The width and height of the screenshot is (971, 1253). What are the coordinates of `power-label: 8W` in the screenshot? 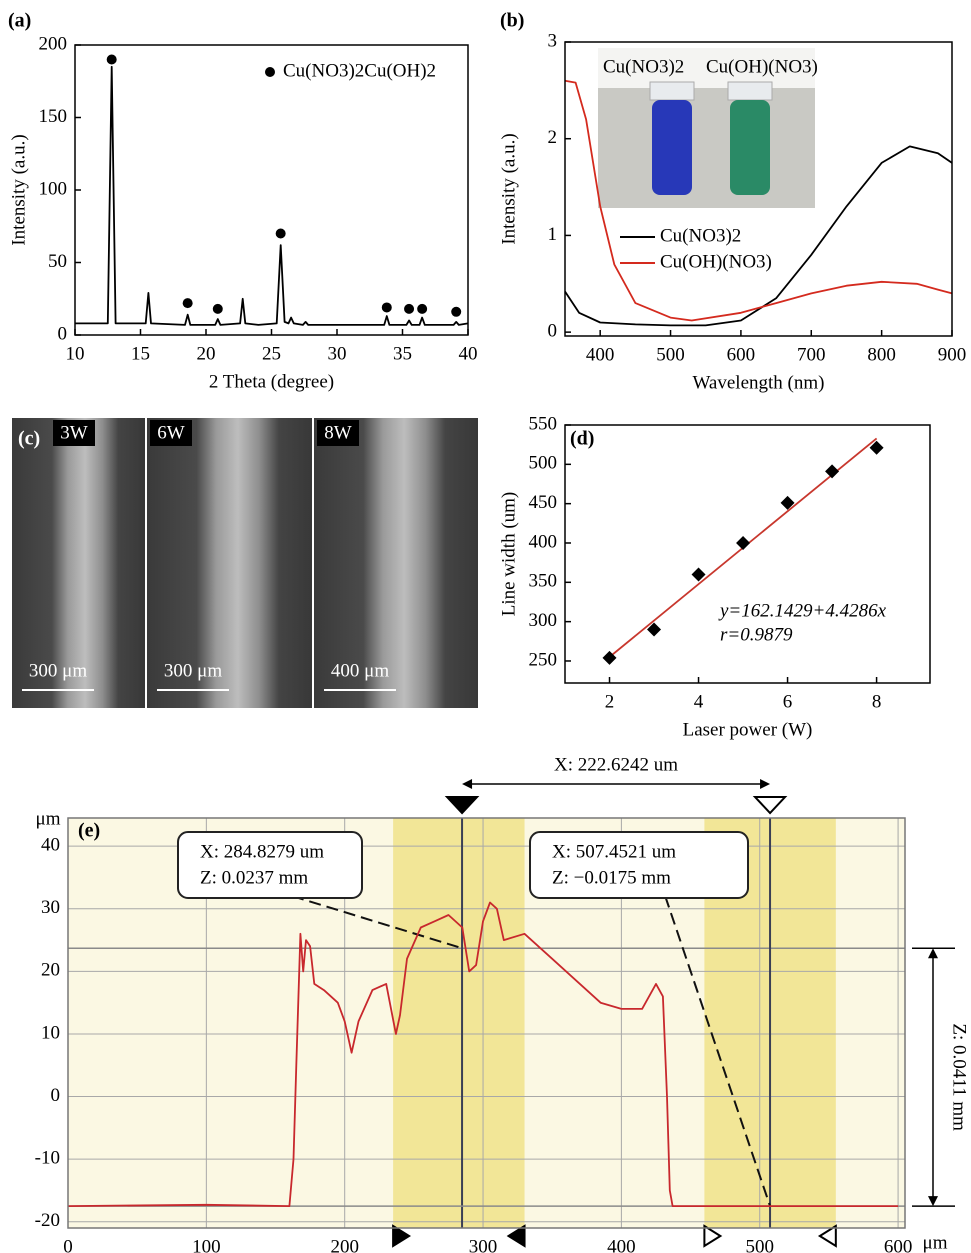 It's located at (338, 432).